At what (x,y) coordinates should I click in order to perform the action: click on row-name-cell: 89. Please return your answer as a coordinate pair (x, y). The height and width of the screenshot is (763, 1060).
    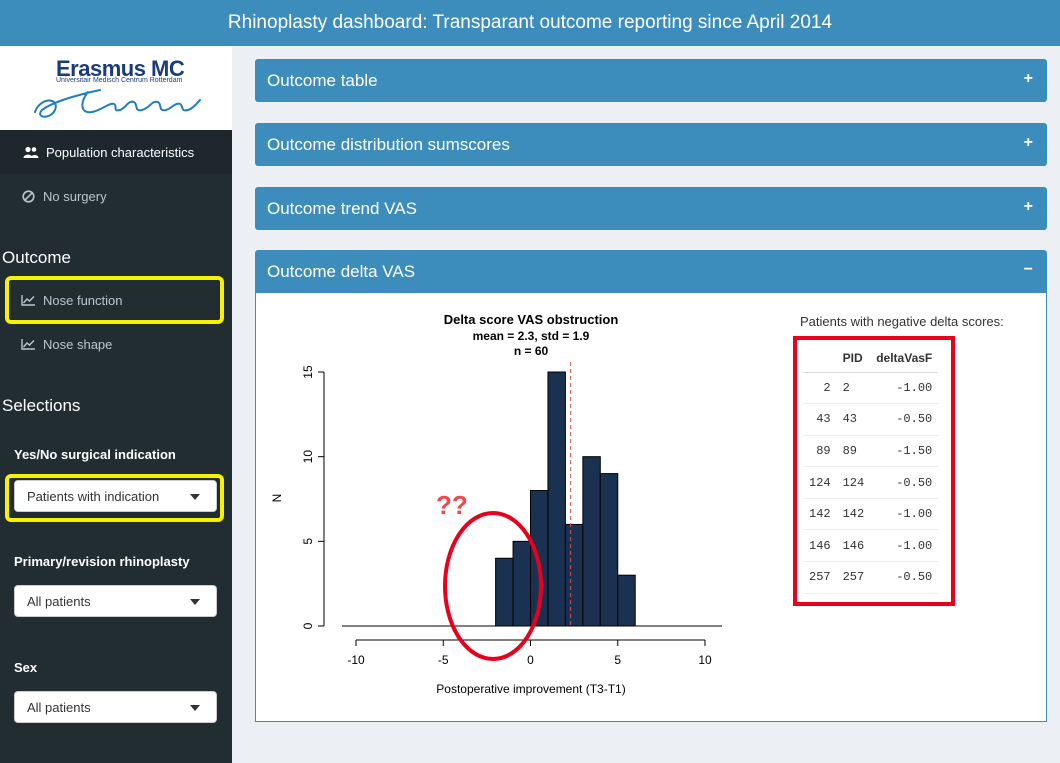
    Looking at the image, I should click on (820, 451).